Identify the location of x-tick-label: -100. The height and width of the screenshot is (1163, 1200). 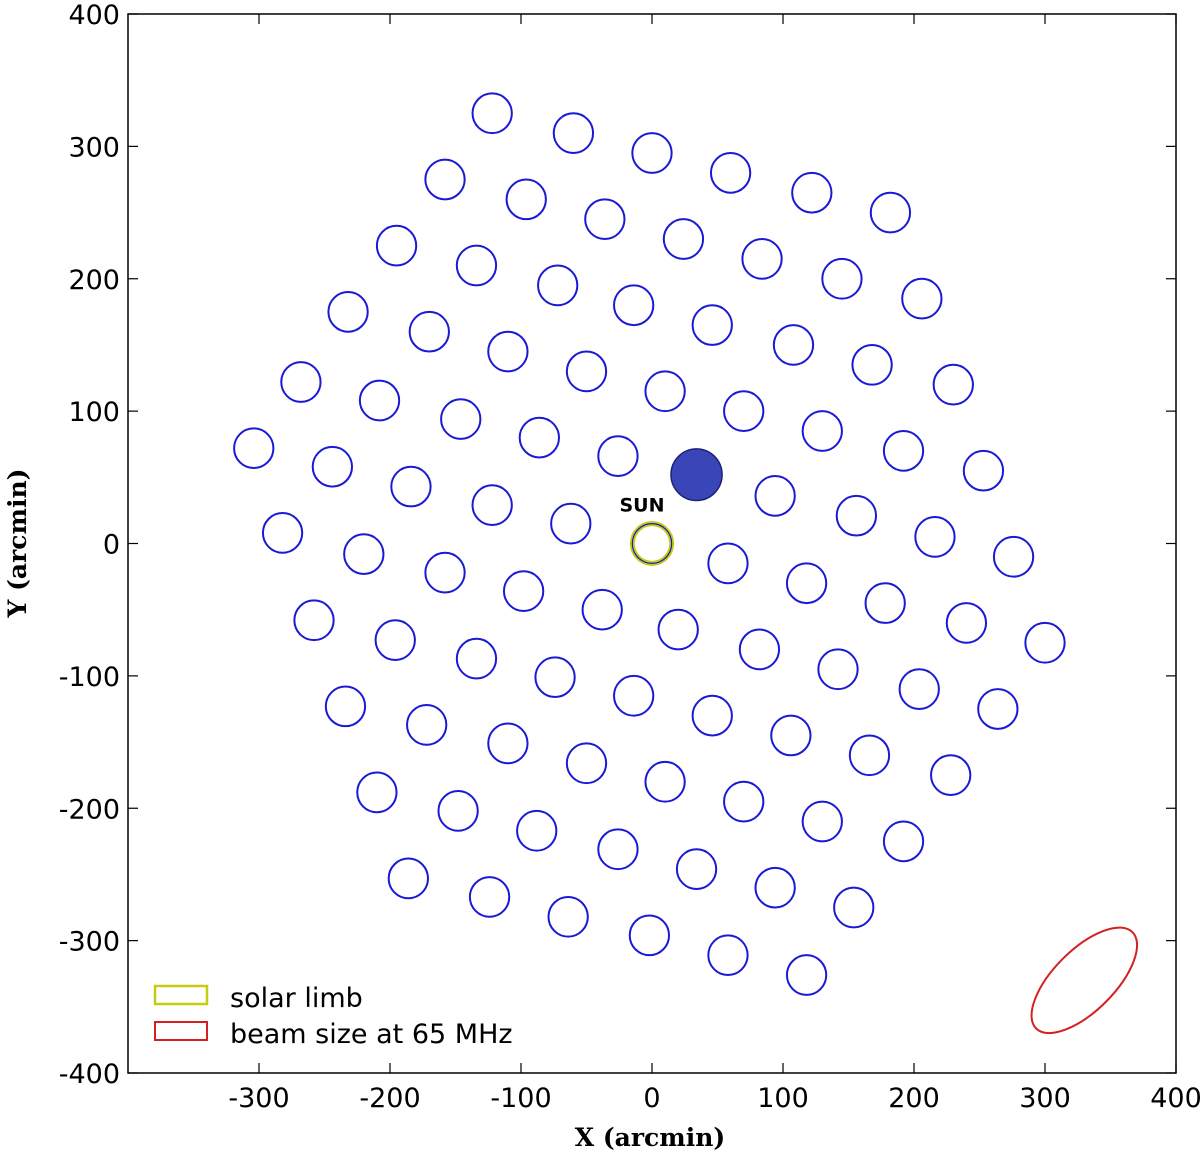
(520, 1098).